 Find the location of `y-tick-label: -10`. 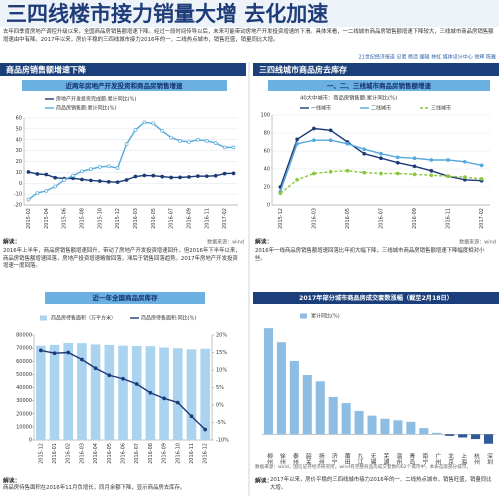

y-tick-label: -10 is located at coordinates (18, 195).